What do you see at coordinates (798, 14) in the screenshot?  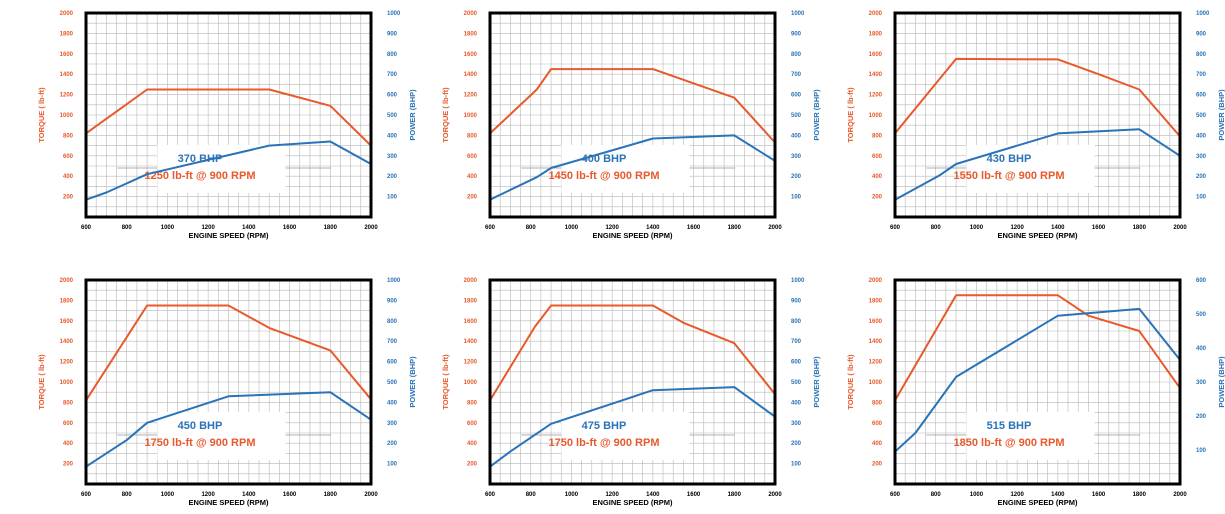 I see `y-tick-label-right: 1000` at bounding box center [798, 14].